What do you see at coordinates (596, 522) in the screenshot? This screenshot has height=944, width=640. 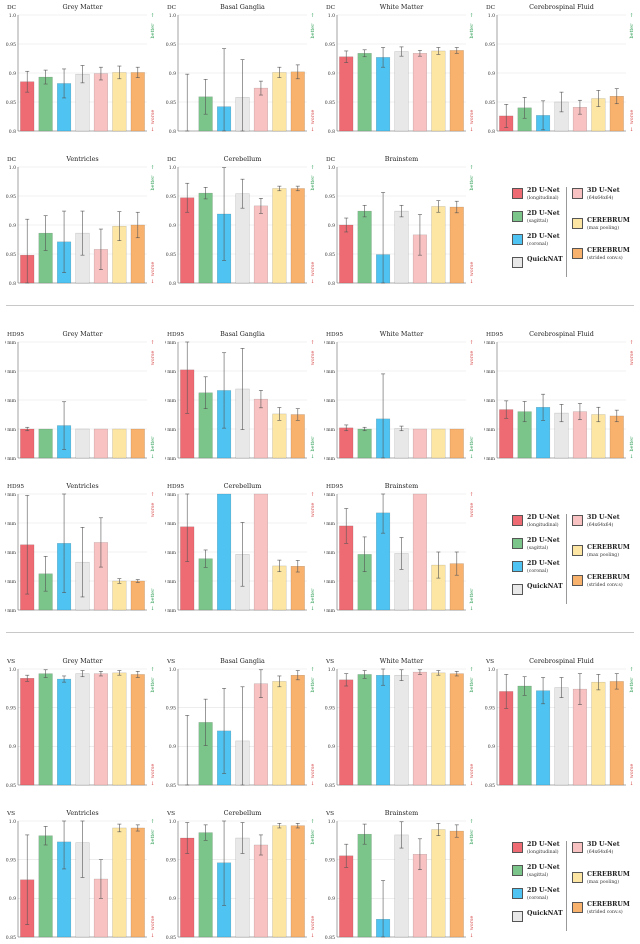 I see `legend-item: 3D U-Net (64x64x64)` at bounding box center [596, 522].